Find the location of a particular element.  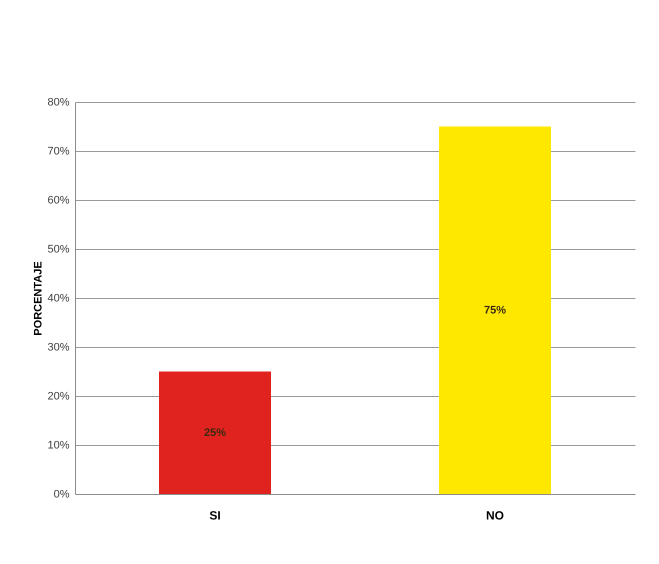

data-label: 75% is located at coordinates (495, 310).